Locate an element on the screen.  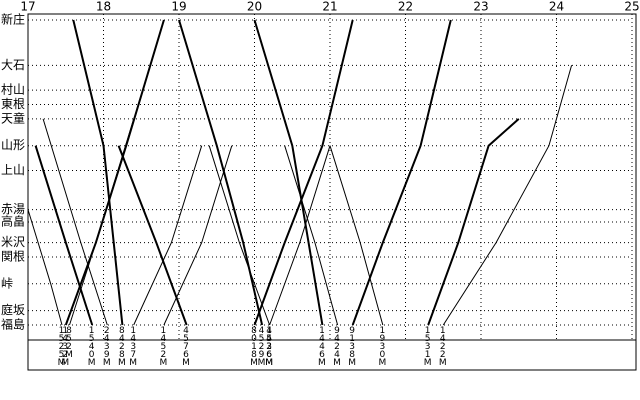
x-tick-label: 24 is located at coordinates (556, 7).